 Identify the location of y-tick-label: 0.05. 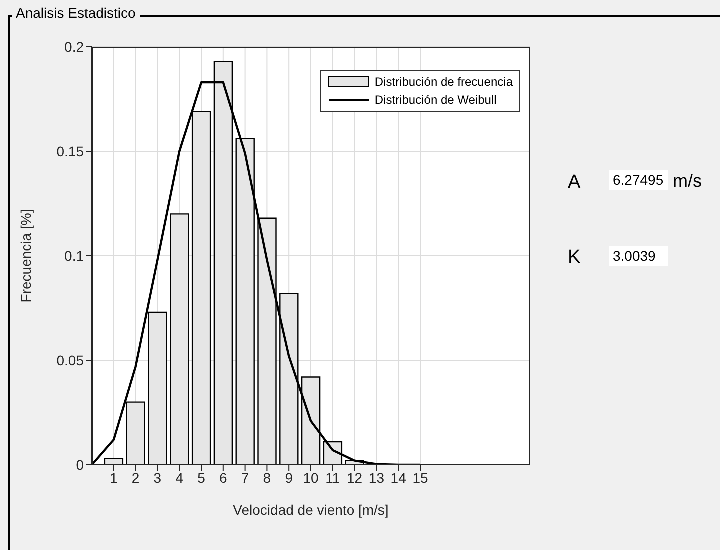
(70, 360).